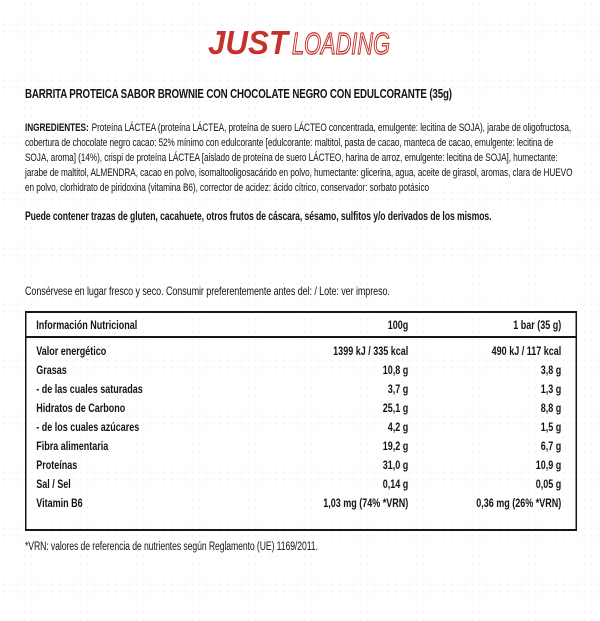 The height and width of the screenshot is (621, 600). What do you see at coordinates (59, 502) in the screenshot?
I see `nutrition-cell-label: Vitamin B6` at bounding box center [59, 502].